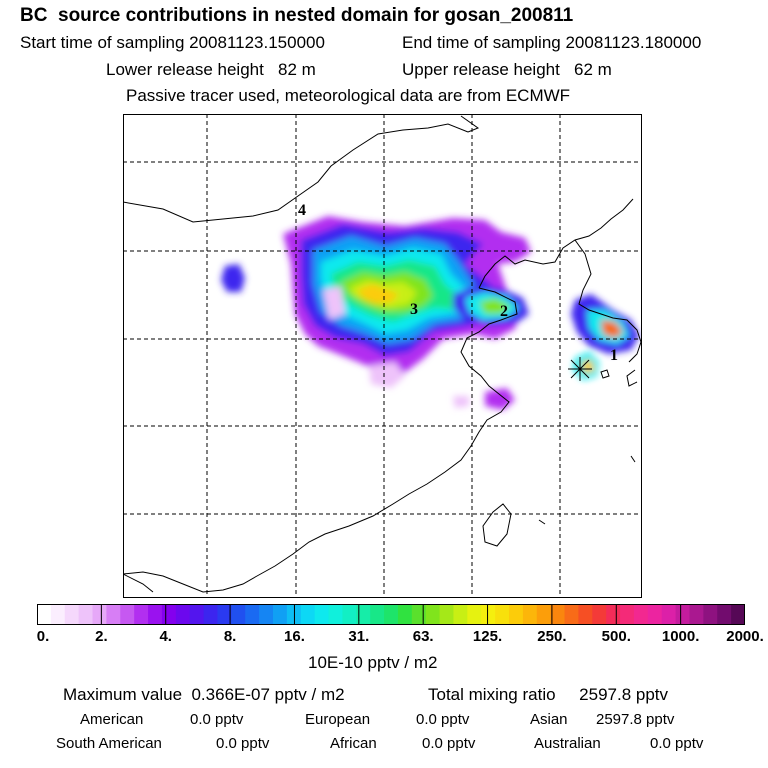  I want to click on region-label-2: 2, so click(504, 311).